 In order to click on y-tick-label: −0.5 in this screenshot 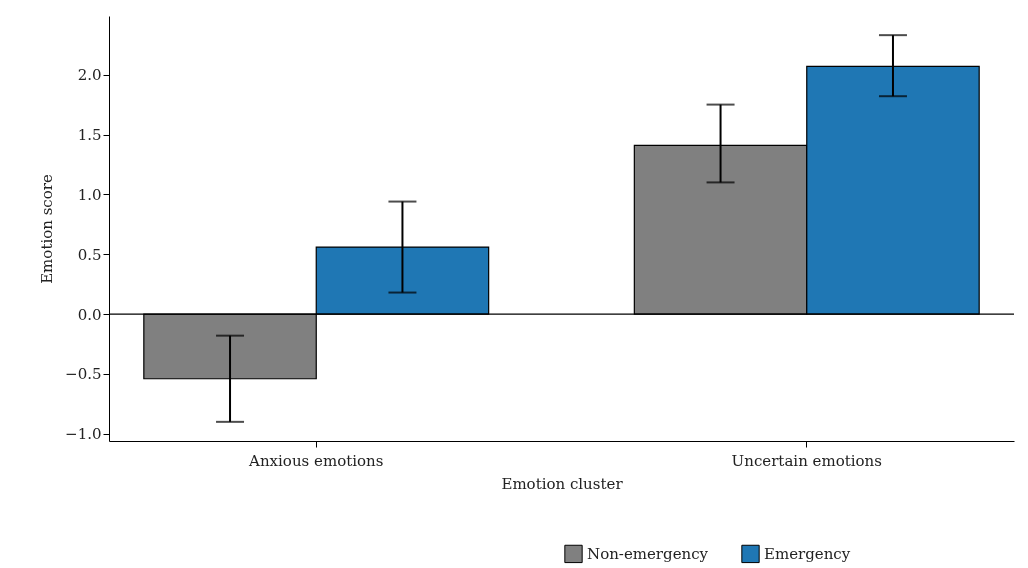, I will do `click(83, 374)`.